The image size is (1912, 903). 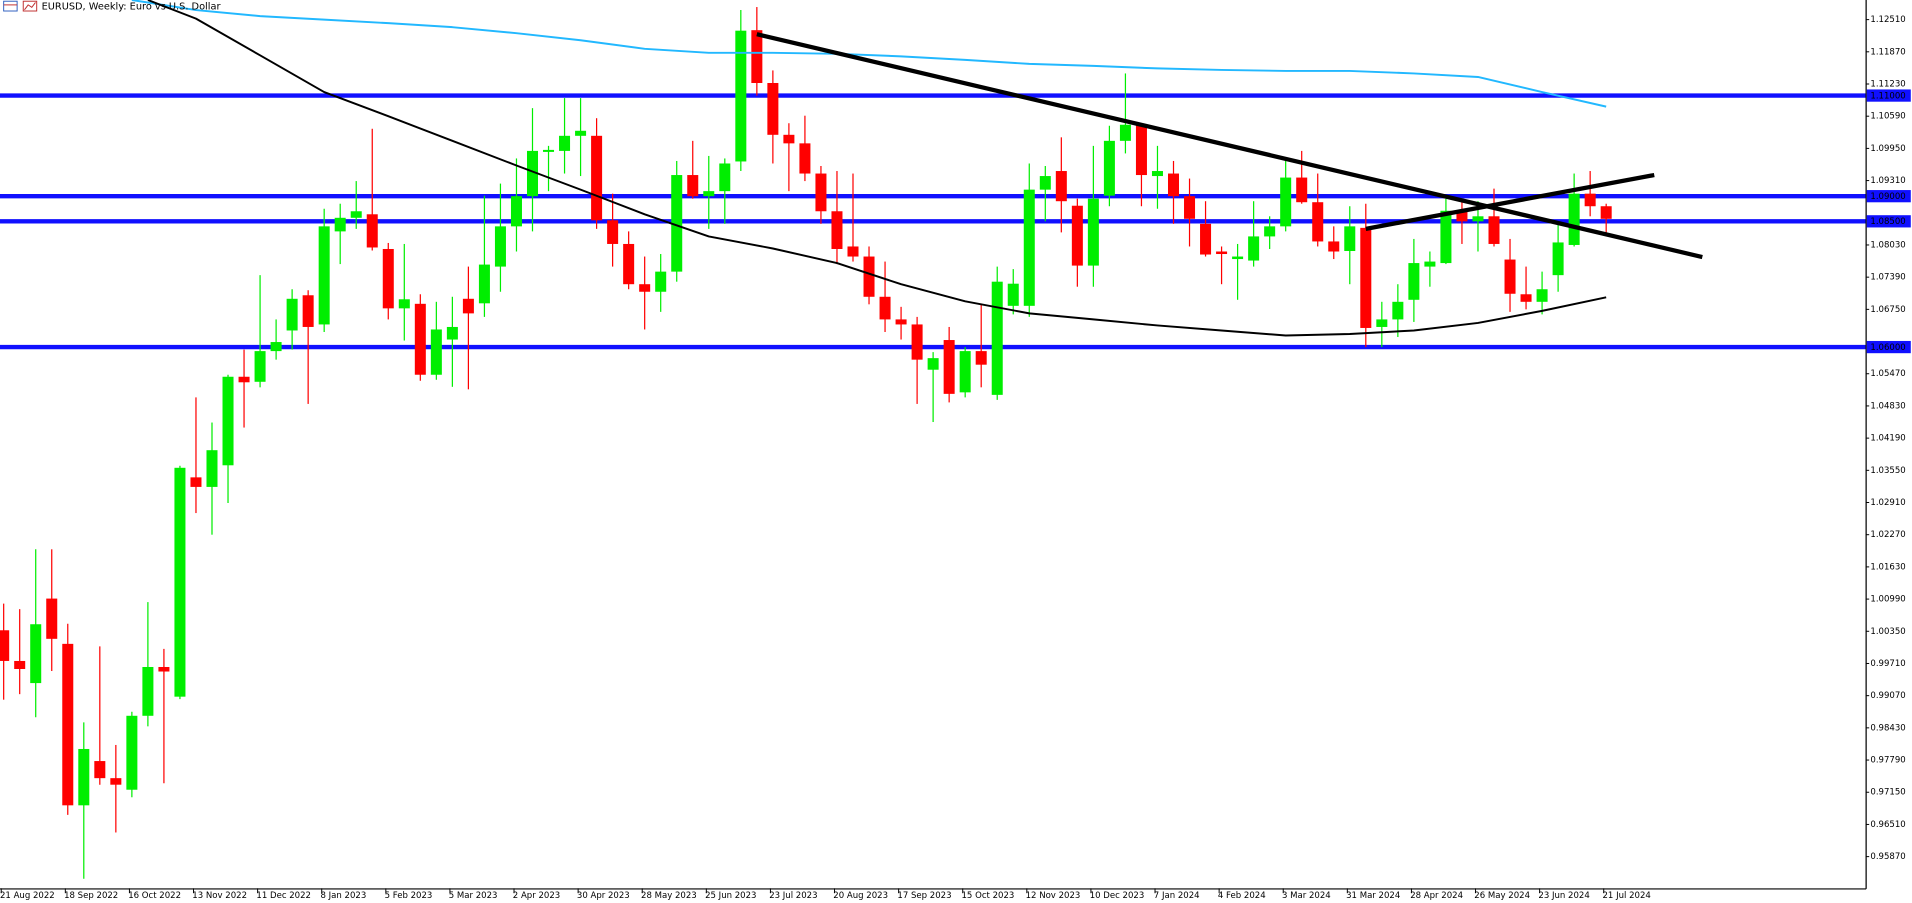 I want to click on level-label: 1.09000, so click(x=1887, y=197).